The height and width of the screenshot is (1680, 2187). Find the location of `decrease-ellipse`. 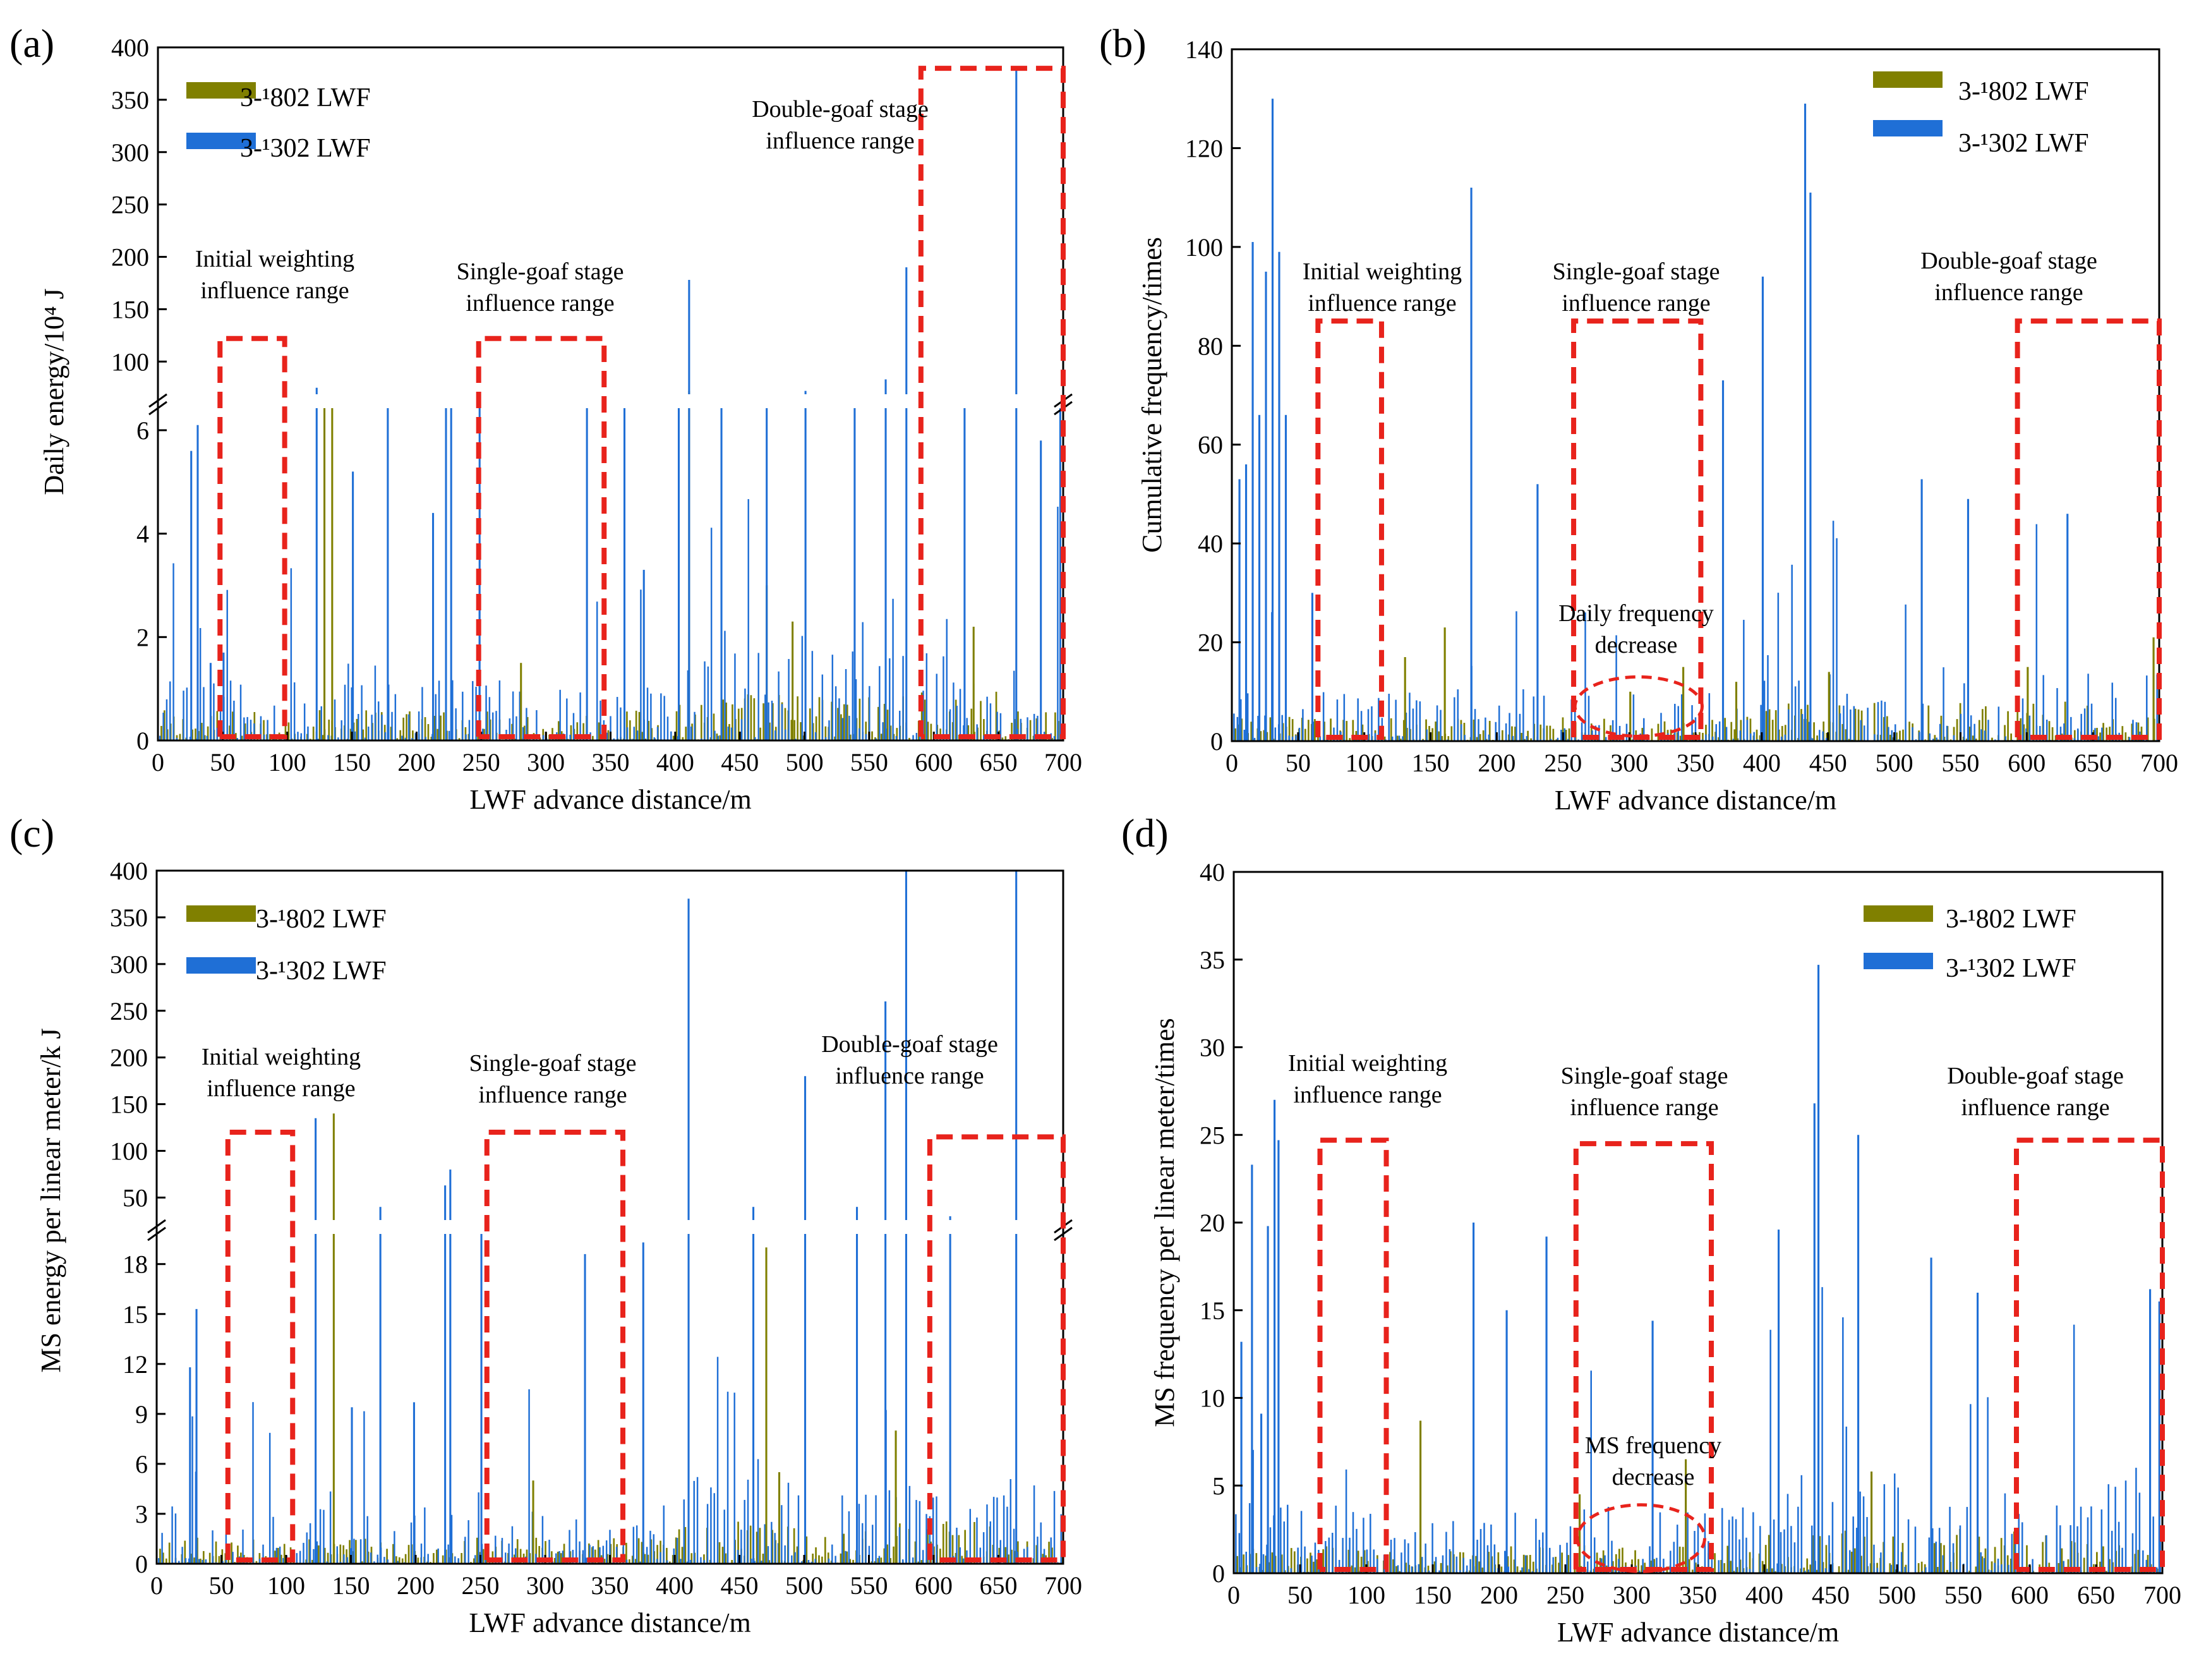

decrease-ellipse is located at coordinates (1638, 706).